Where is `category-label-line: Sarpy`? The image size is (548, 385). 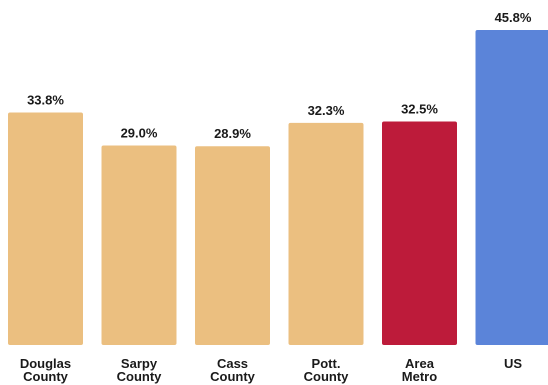 category-label-line: Sarpy is located at coordinates (139, 363).